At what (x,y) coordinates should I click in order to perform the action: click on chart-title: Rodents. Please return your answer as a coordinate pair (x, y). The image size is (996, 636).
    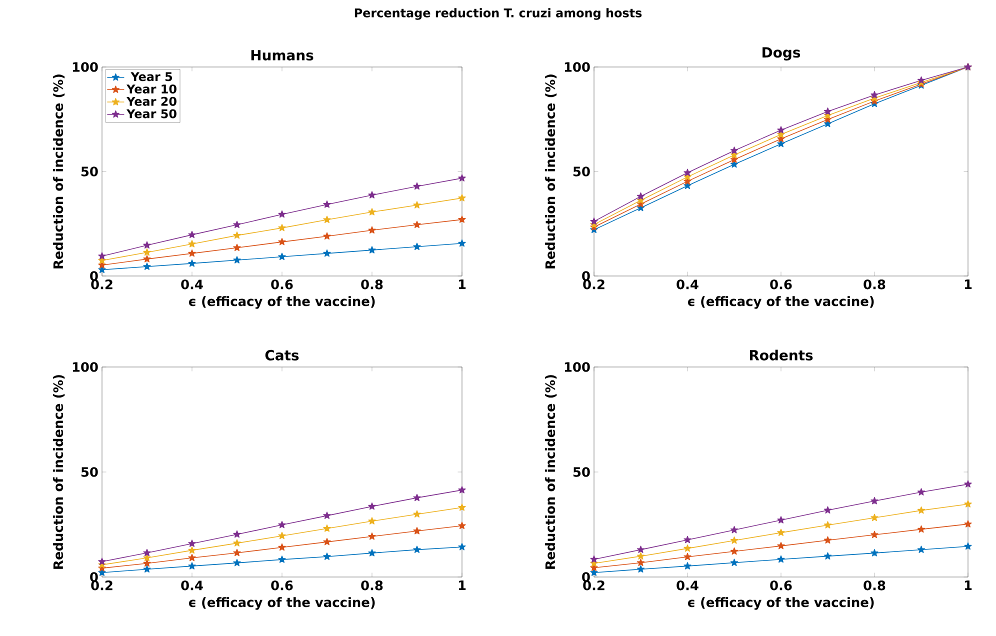
    Looking at the image, I should click on (781, 355).